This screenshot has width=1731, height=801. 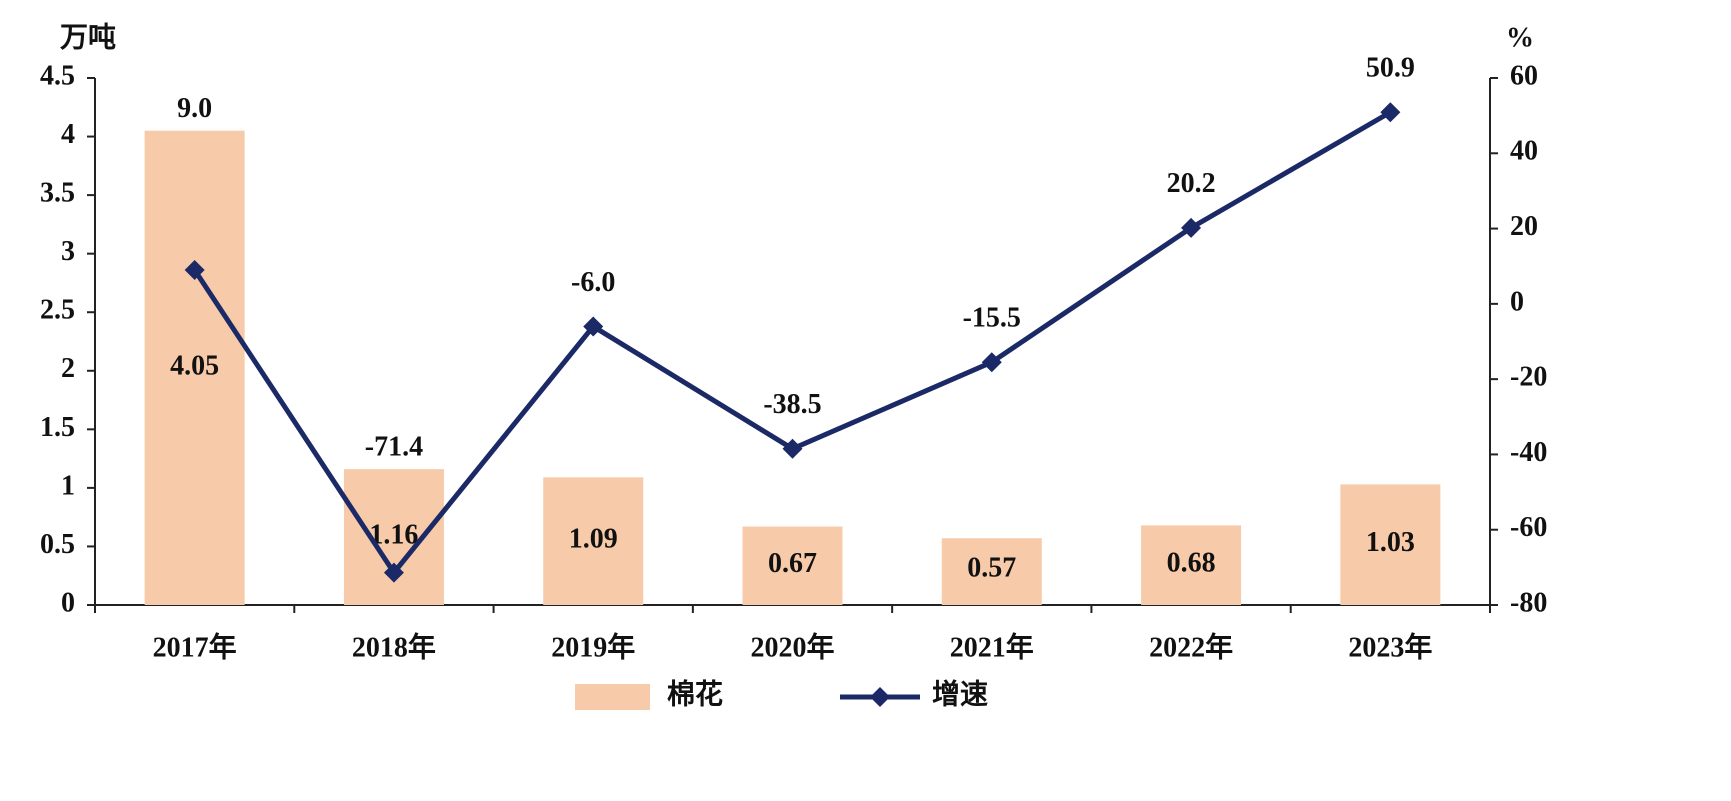 I want to click on y-tick-label: 0.5, so click(x=57, y=544).